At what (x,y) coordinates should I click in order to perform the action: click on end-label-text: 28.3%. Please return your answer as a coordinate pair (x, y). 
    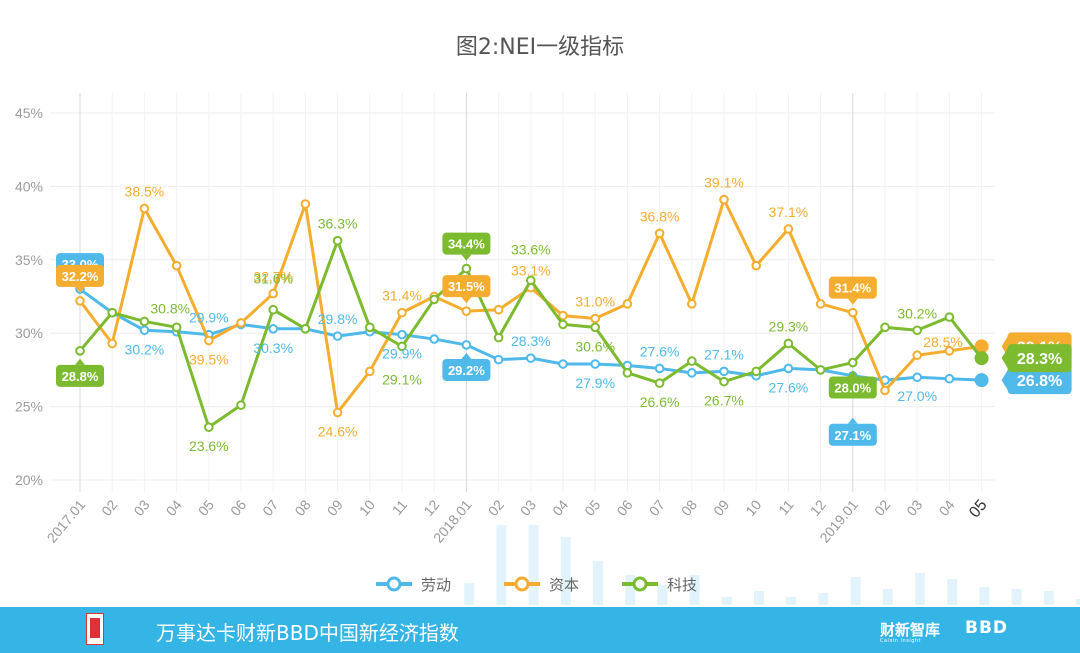
    Looking at the image, I should click on (1039, 359).